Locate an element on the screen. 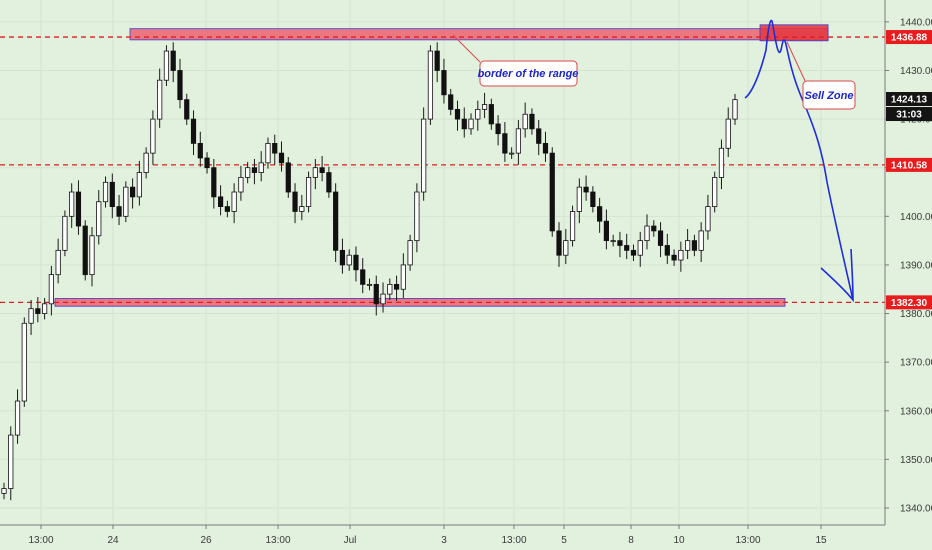 The height and width of the screenshot is (550, 932). last-price-tag: 1424.13 is located at coordinates (909, 100).